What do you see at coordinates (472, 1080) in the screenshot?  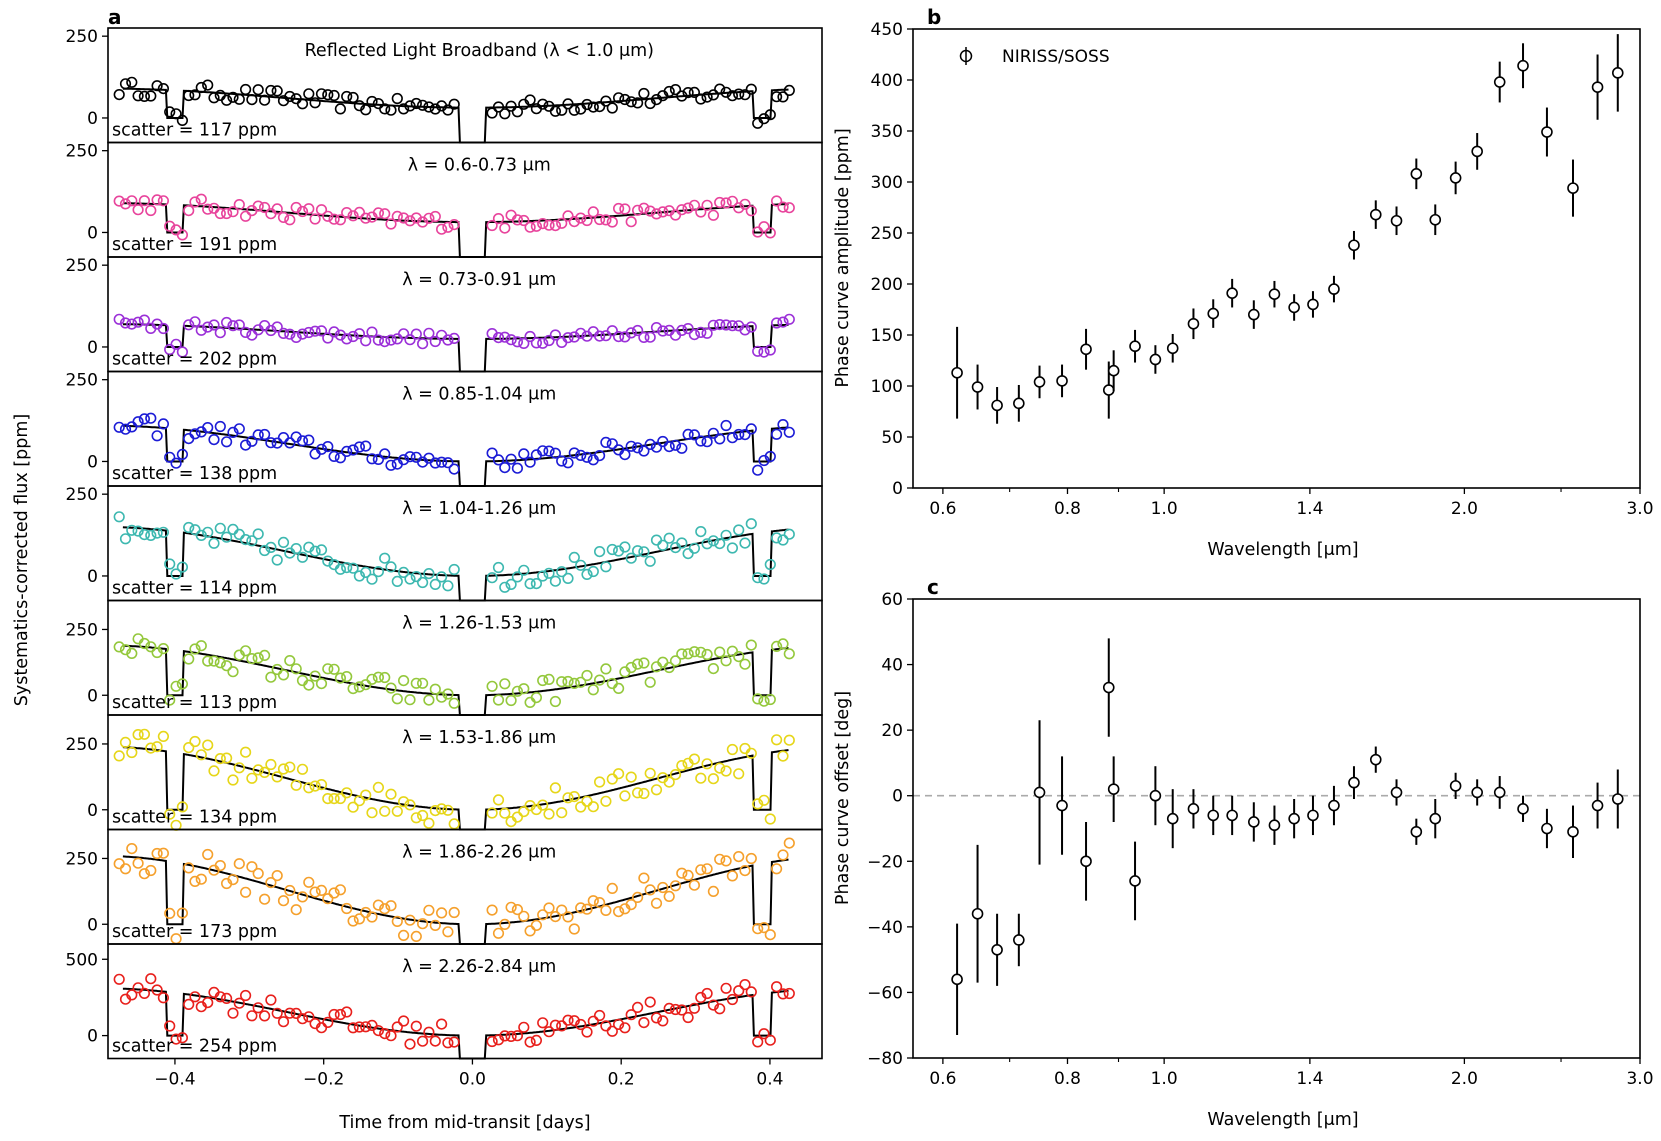 I see `xtick-label: 0.0` at bounding box center [472, 1080].